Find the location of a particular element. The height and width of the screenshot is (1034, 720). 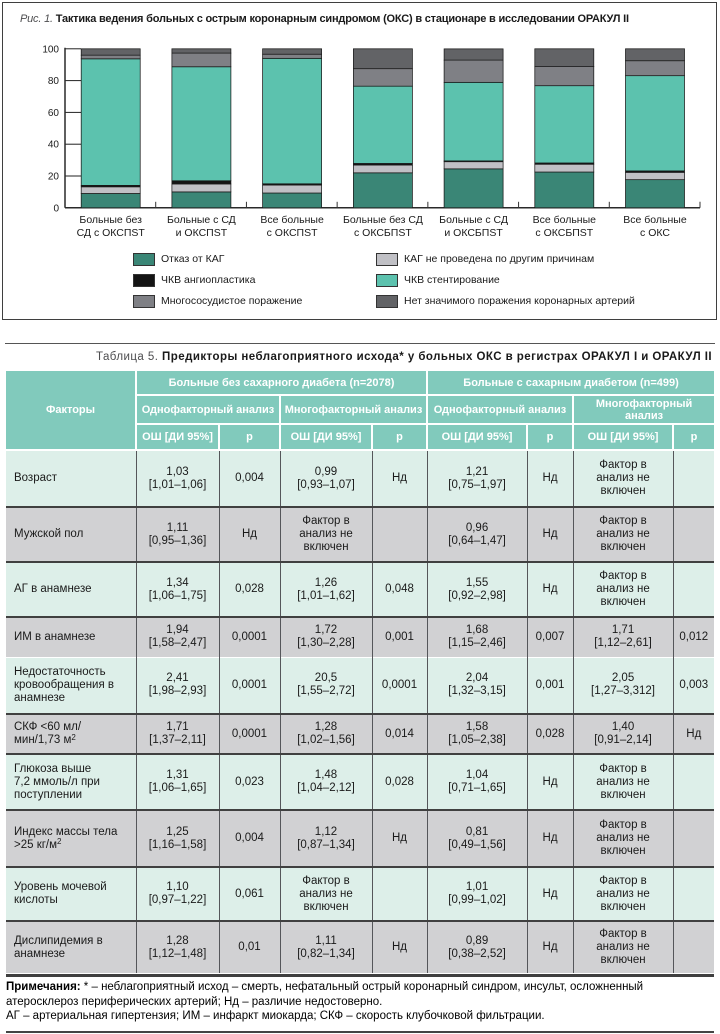

svg-text: Больные без СД is located at coordinates (383, 220).